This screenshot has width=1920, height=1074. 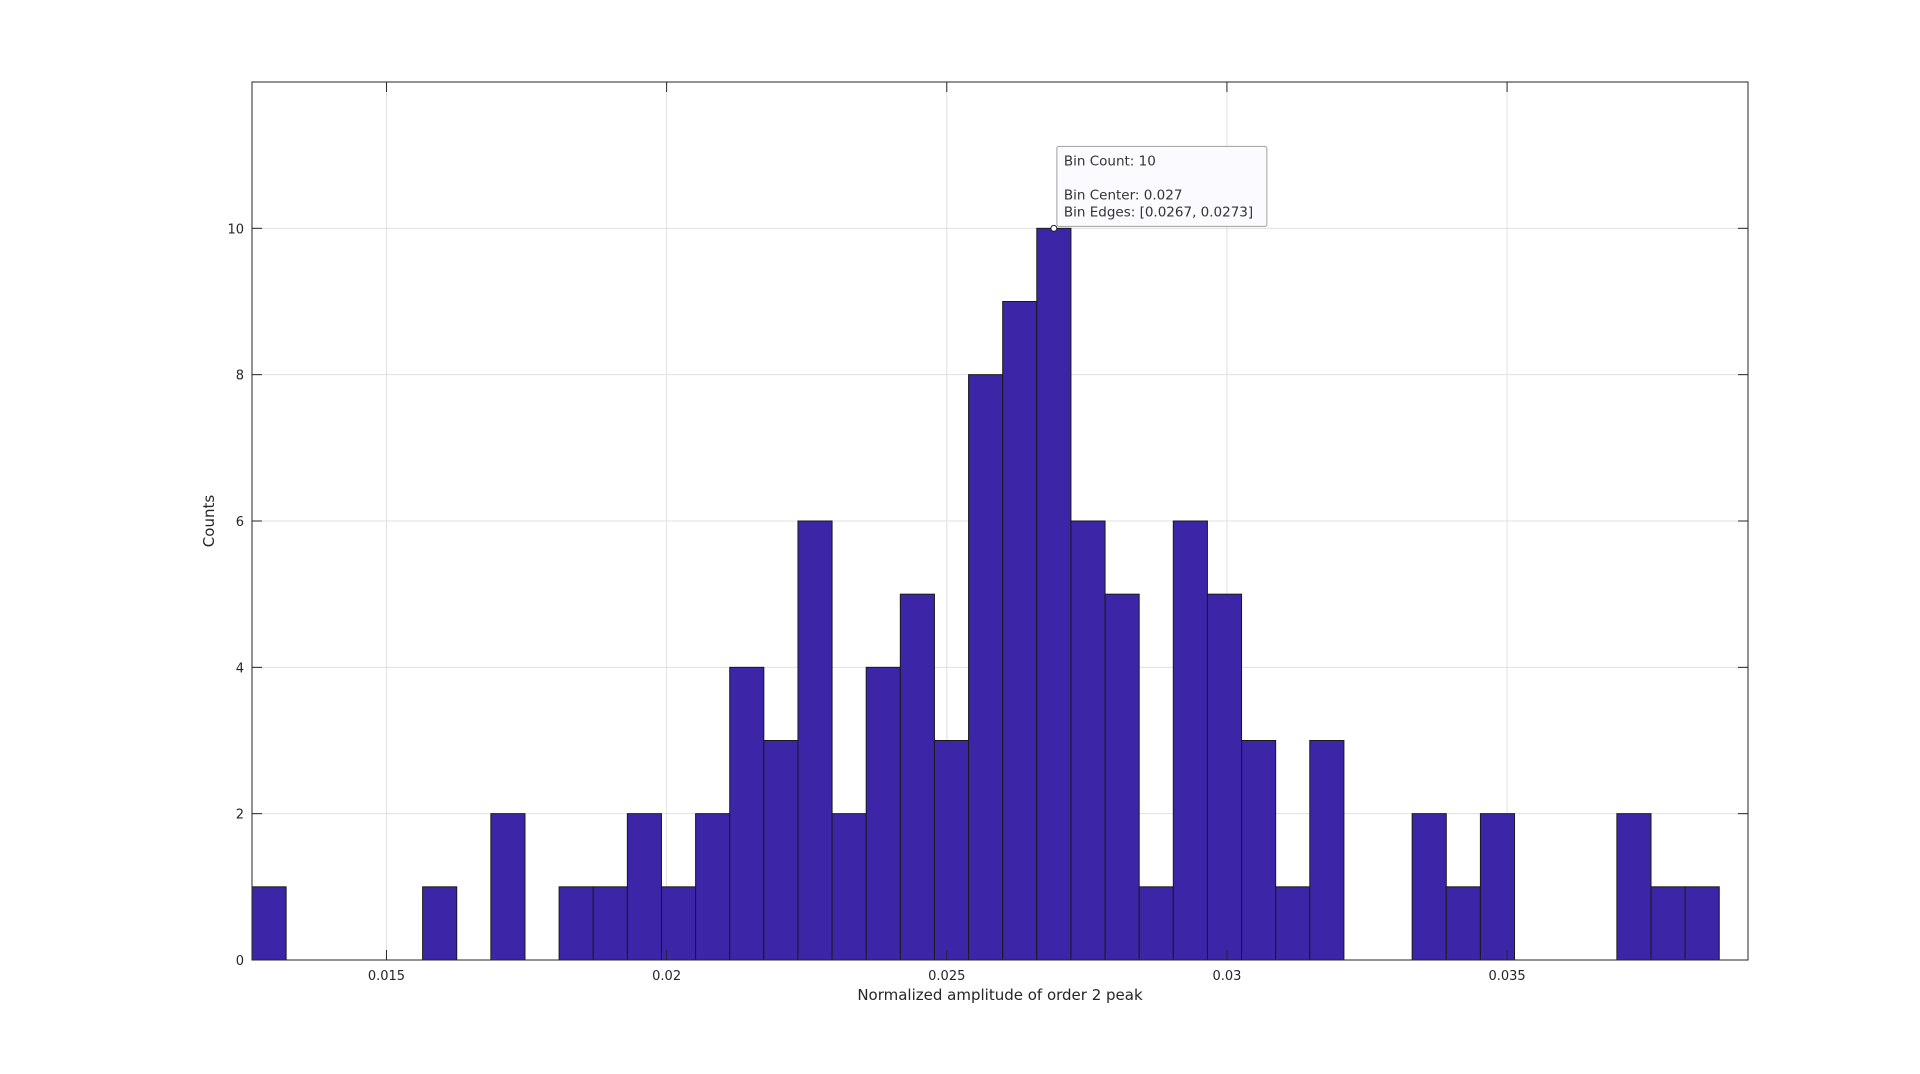 What do you see at coordinates (240, 376) in the screenshot?
I see `y-tick-label: 8` at bounding box center [240, 376].